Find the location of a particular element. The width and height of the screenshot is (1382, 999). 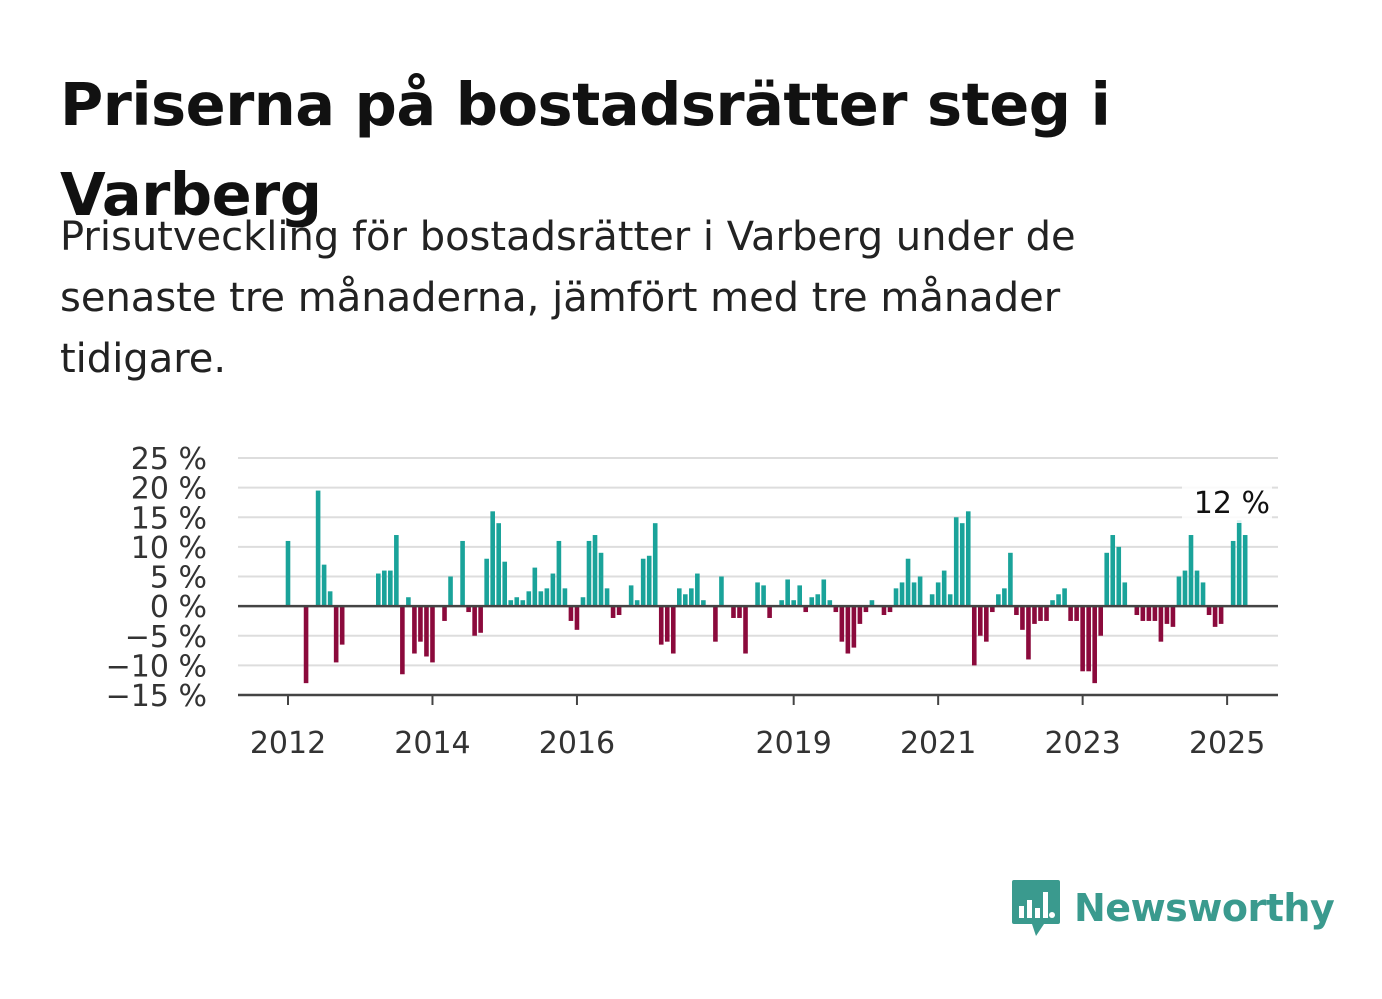

y-tick-label: 10 % is located at coordinates (169, 548).